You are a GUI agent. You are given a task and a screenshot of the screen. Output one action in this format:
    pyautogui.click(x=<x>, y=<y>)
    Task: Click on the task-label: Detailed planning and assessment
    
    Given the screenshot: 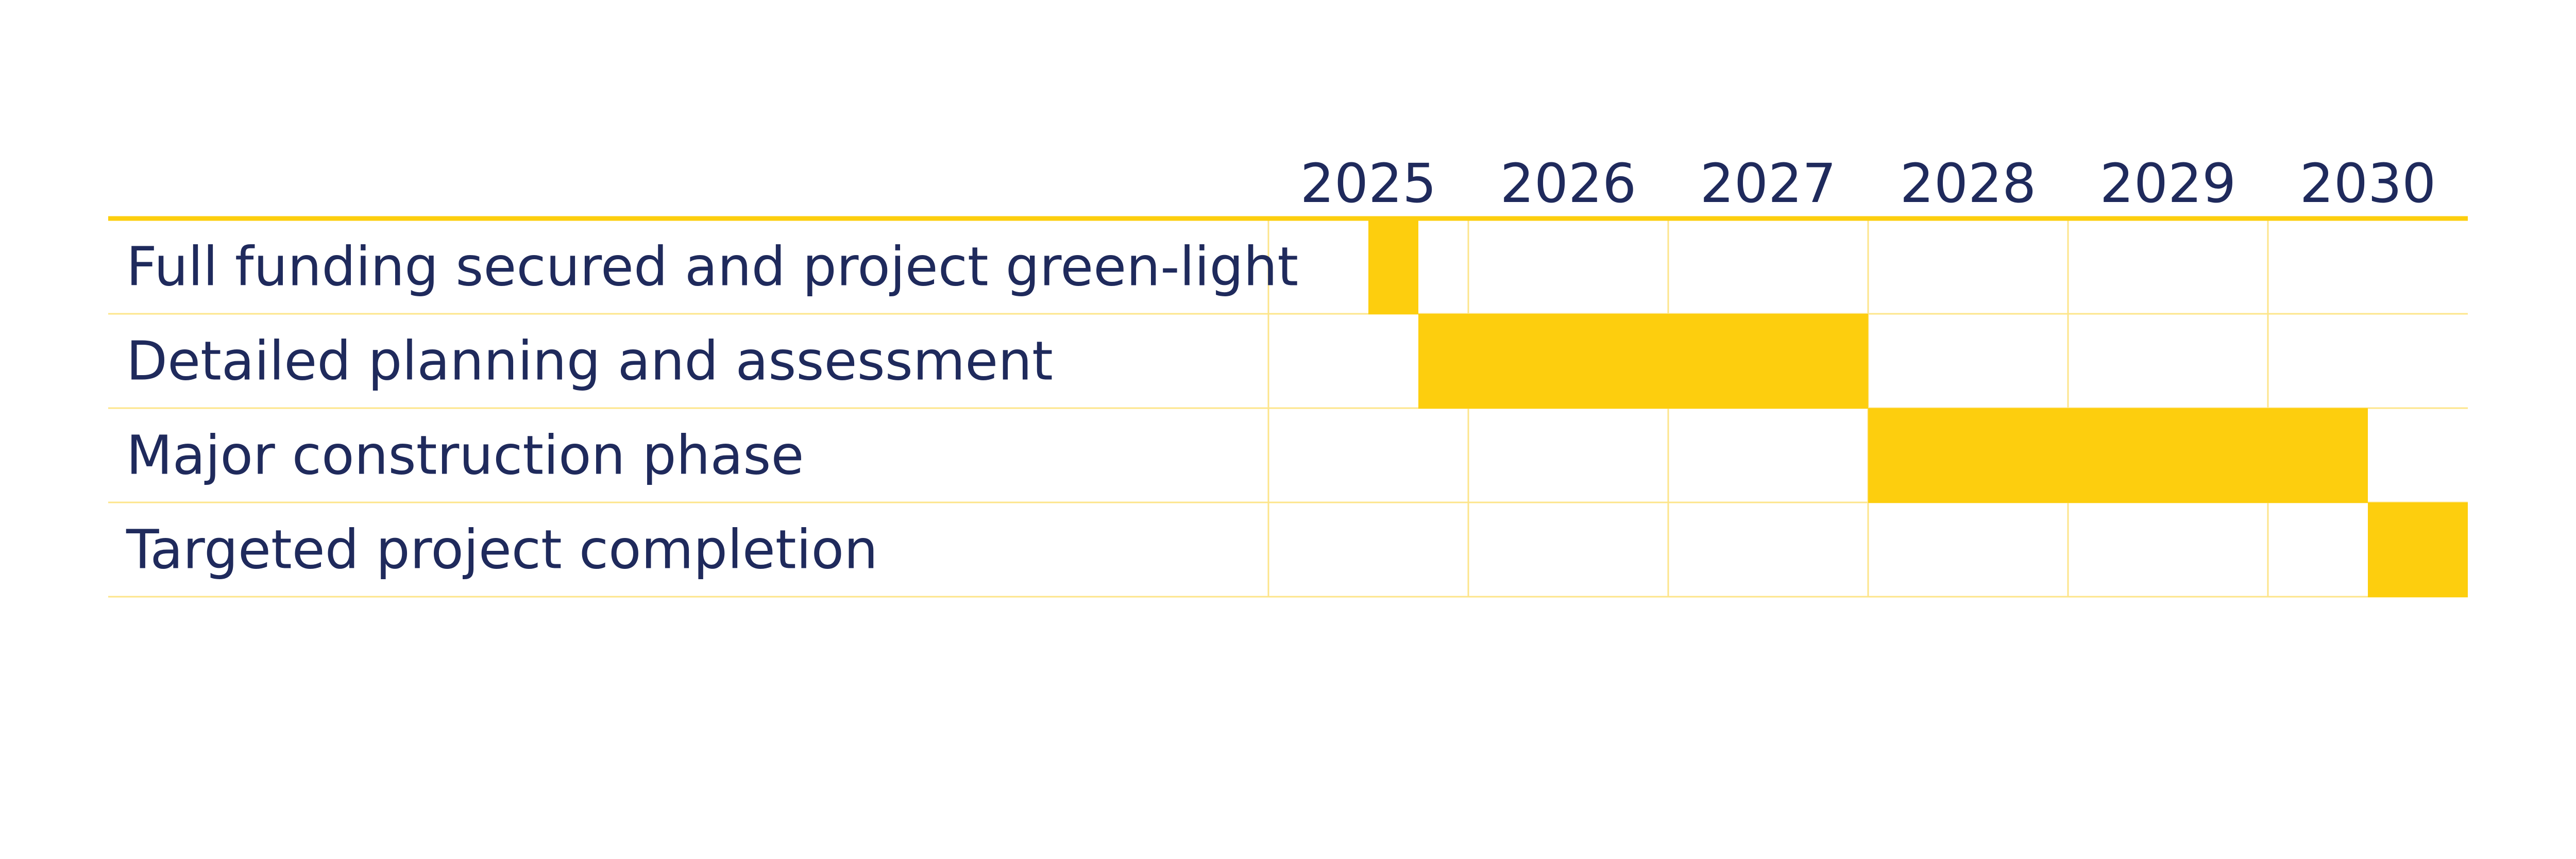 What is the action you would take?
    pyautogui.click(x=589, y=361)
    